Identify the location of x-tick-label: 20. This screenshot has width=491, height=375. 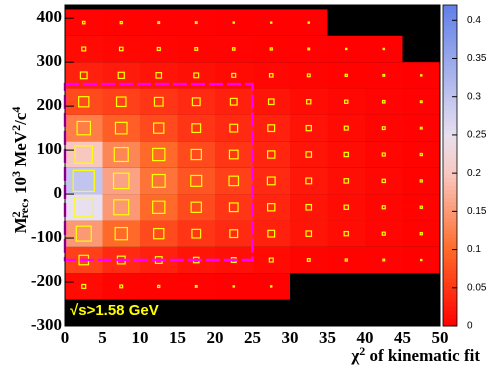
(215, 337).